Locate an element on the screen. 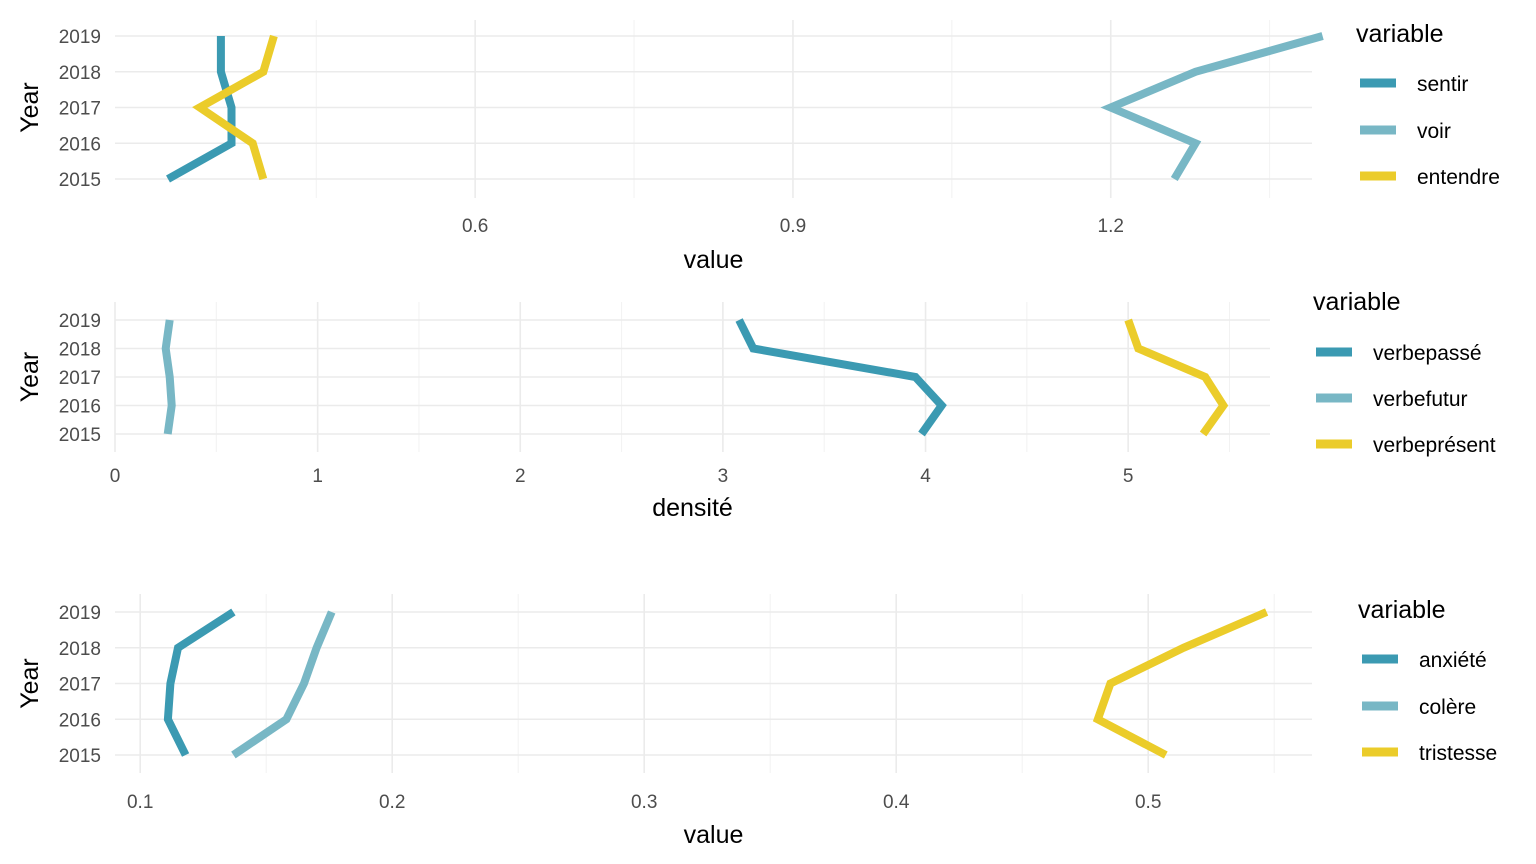 The image size is (1536, 864). legend-label-verbeprésent: verbeprésent is located at coordinates (1434, 445).